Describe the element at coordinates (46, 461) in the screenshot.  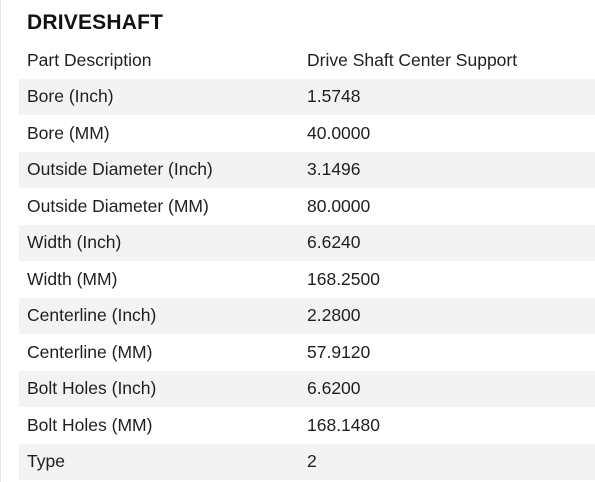
I see `spec-label: Type` at that location.